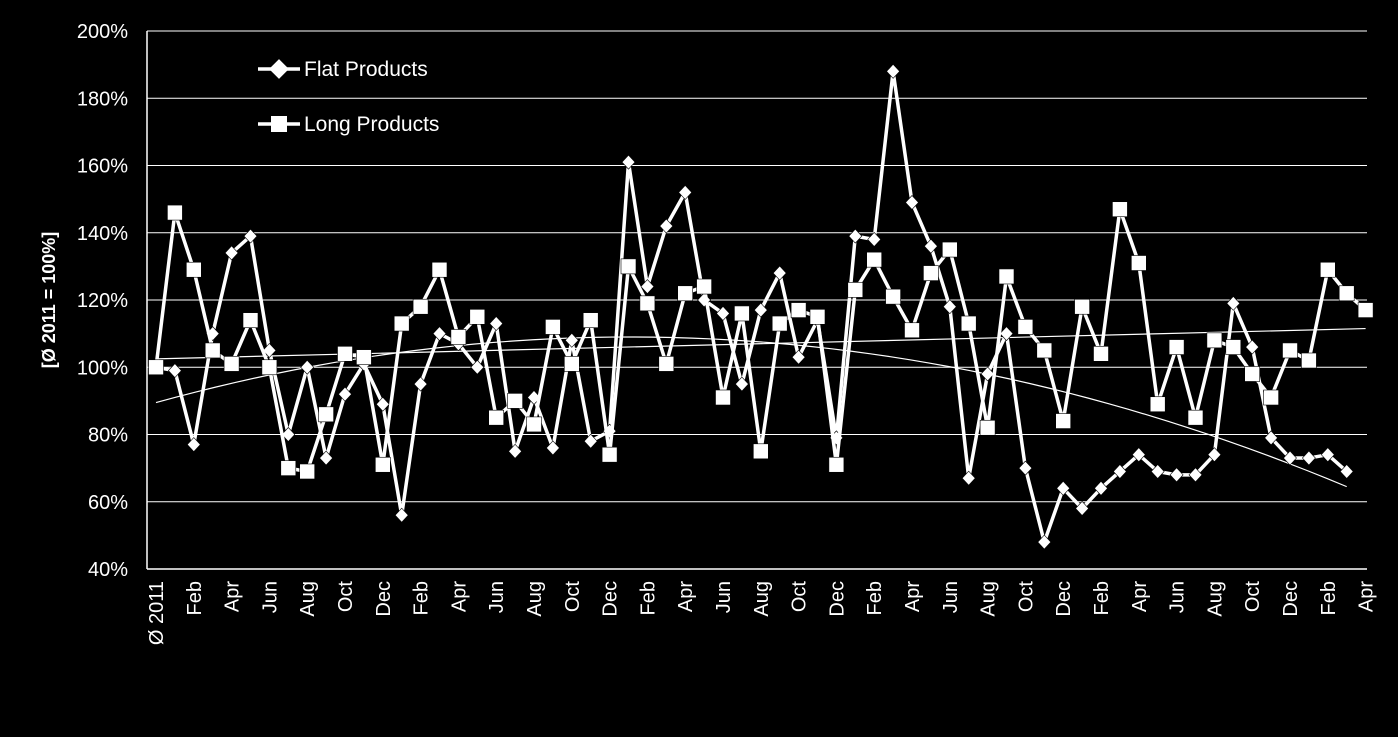 Image resolution: width=1398 pixels, height=737 pixels. Describe the element at coordinates (366, 69) in the screenshot. I see `legend-label-flat-products: Flat Products` at that location.